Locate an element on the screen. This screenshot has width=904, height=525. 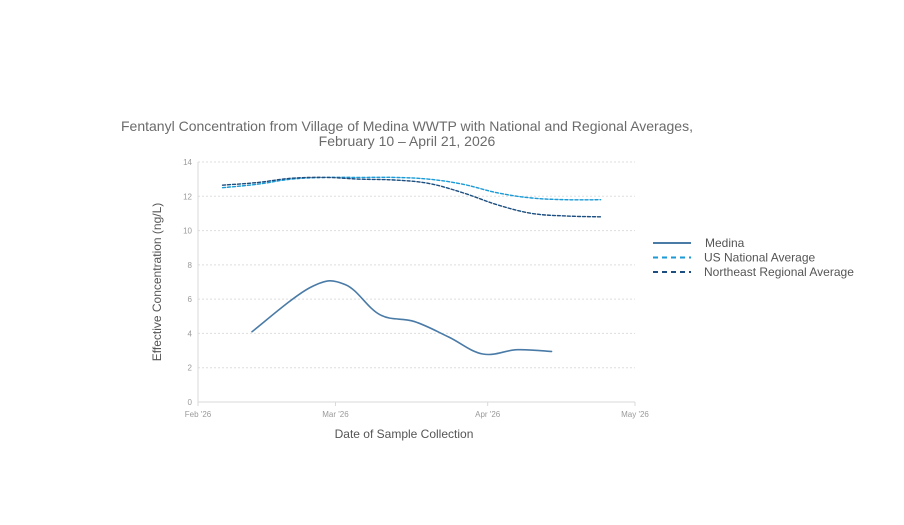
x-tick-label: May '26 is located at coordinates (635, 414).